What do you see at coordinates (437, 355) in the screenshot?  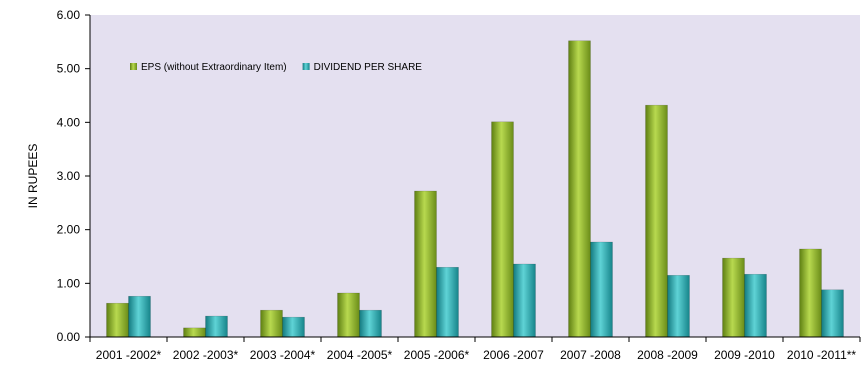 I see `x-tick-label: 2005 -2006*` at bounding box center [437, 355].